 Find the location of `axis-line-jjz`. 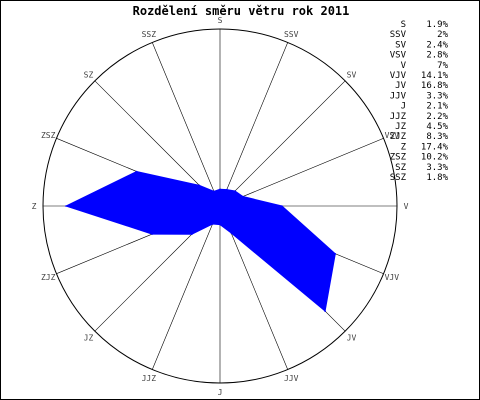

axis-line-jjz is located at coordinates (186, 287).